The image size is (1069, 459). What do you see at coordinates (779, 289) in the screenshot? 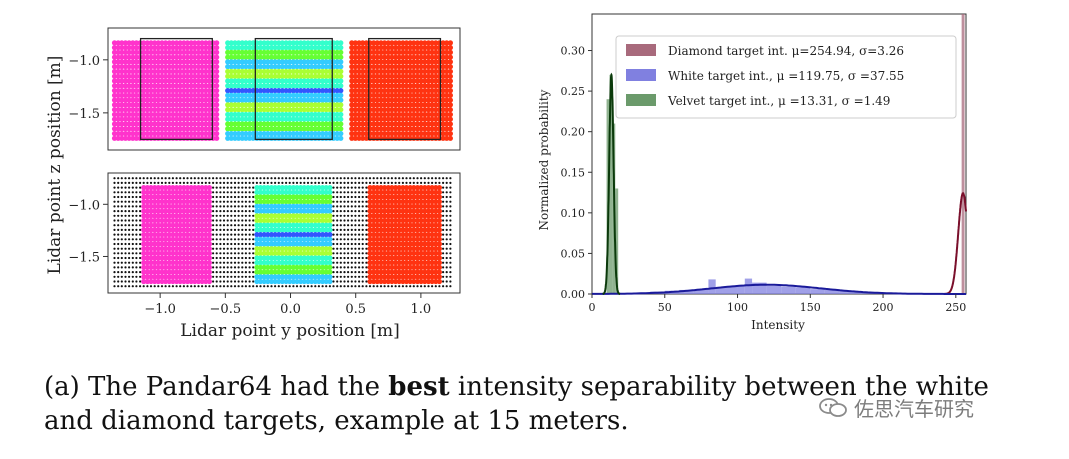
I see `density-curve` at bounding box center [779, 289].